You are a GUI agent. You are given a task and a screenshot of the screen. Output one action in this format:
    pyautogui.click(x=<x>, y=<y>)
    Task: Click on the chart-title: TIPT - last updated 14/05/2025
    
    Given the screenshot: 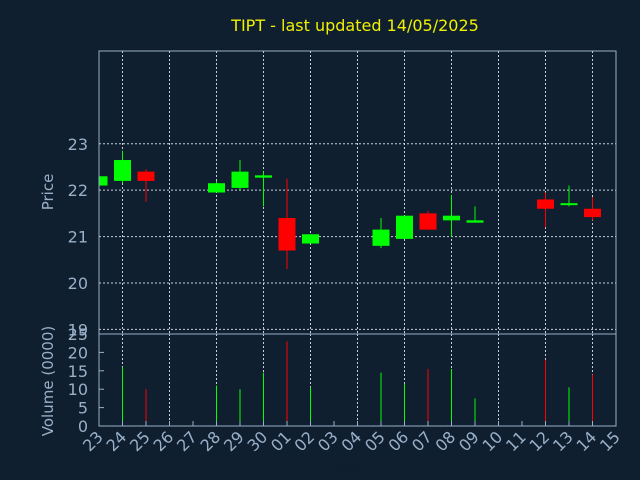 What is the action you would take?
    pyautogui.click(x=354, y=25)
    